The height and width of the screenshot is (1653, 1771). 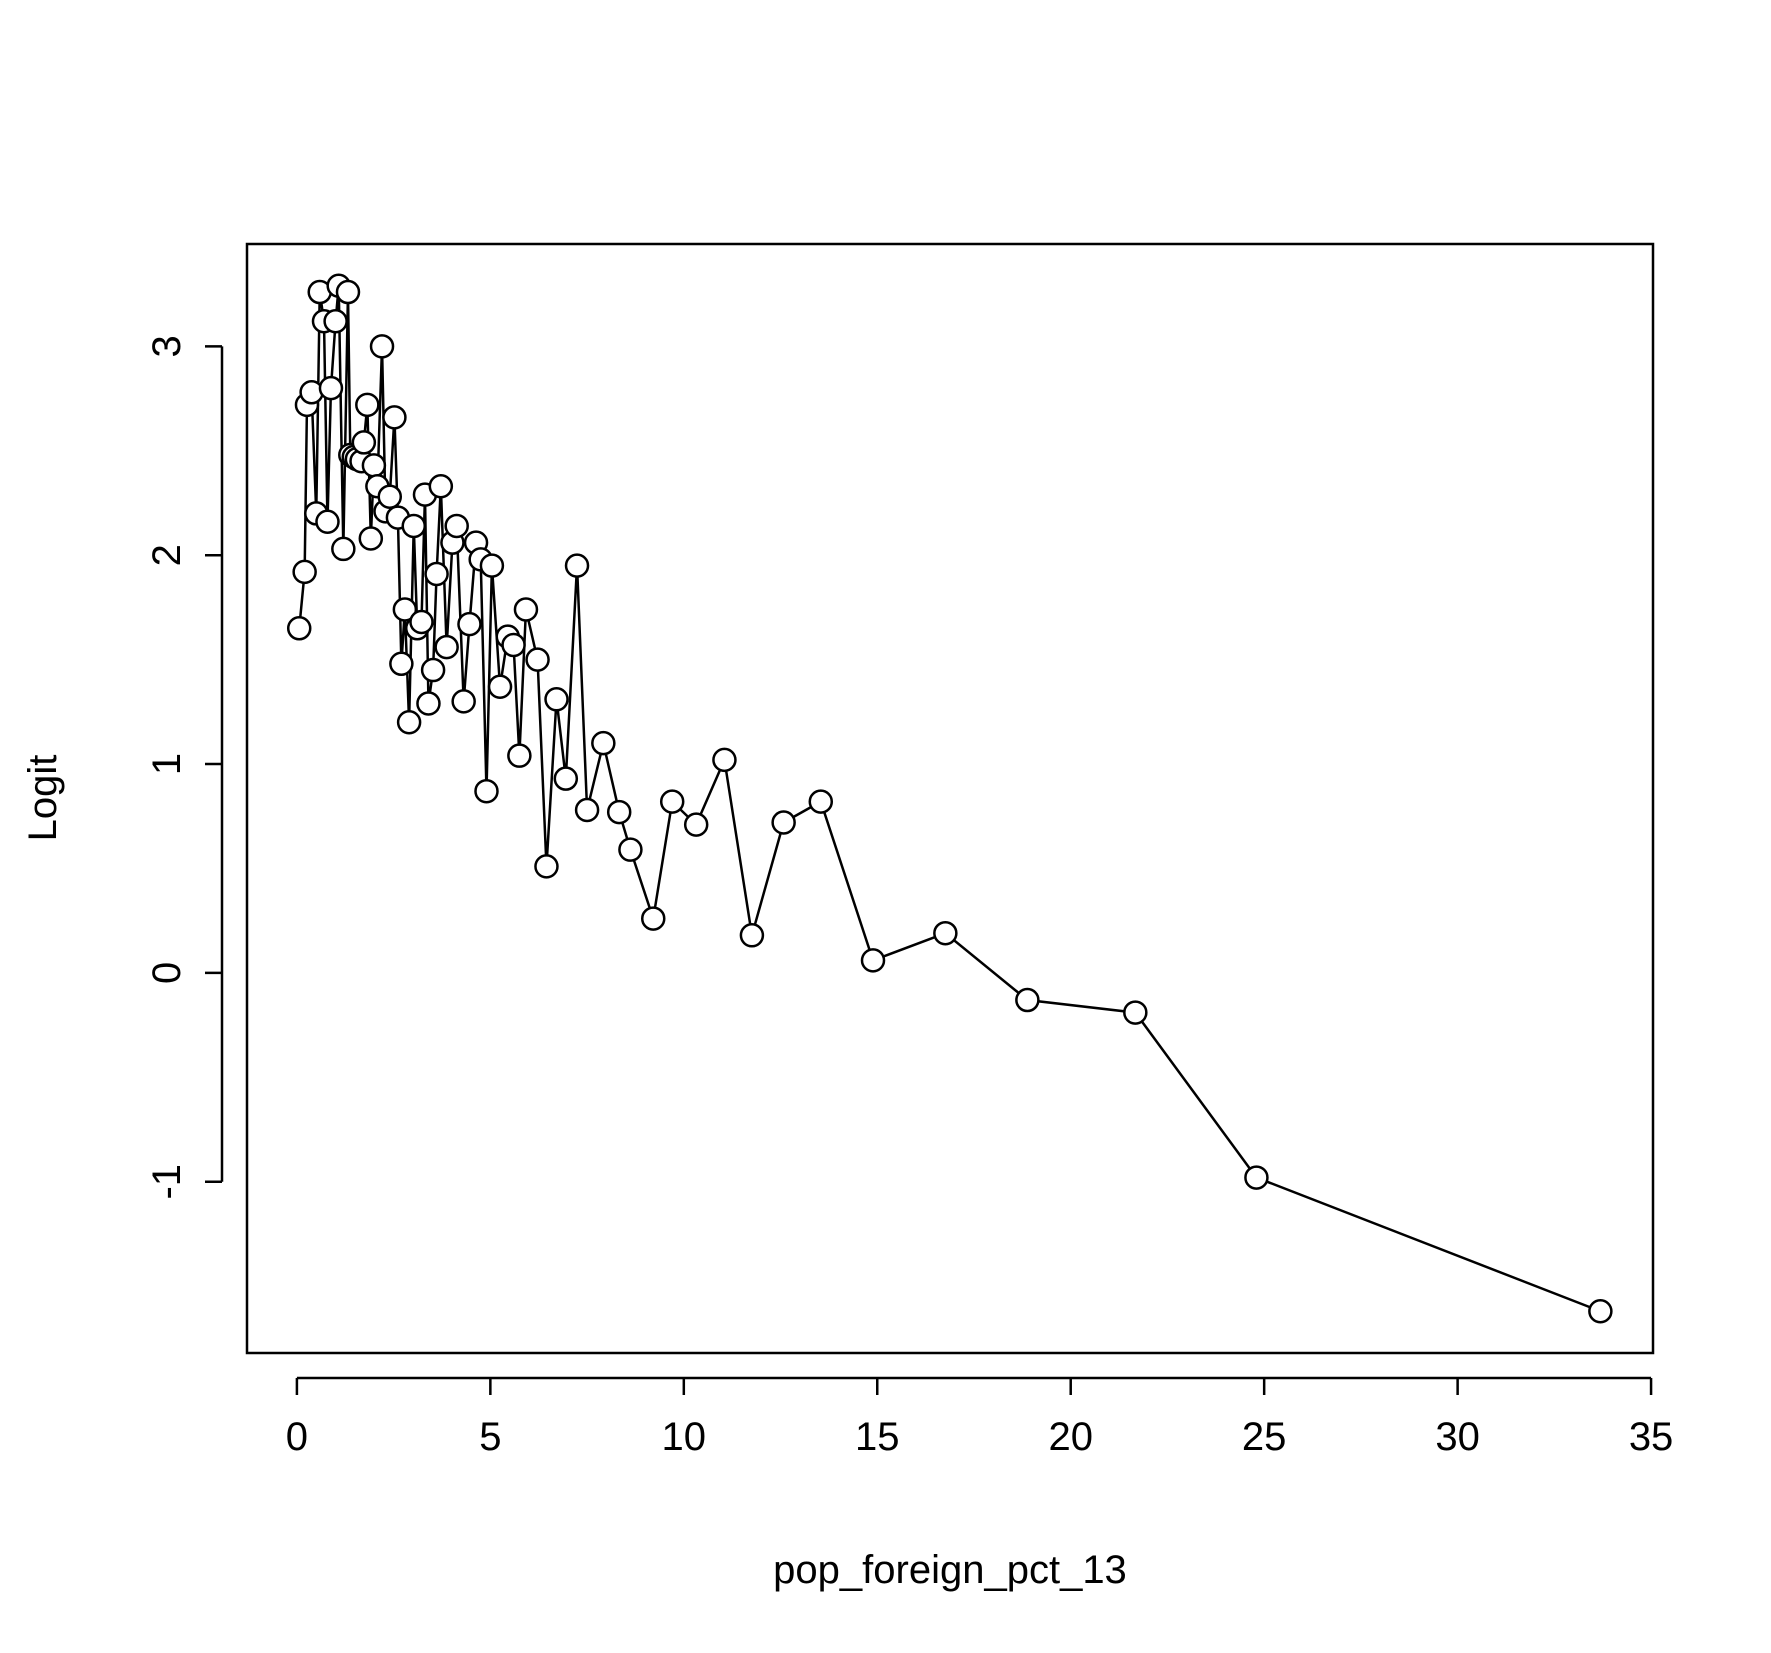 What do you see at coordinates (684, 1437) in the screenshot?
I see `x-tick-label: 10` at bounding box center [684, 1437].